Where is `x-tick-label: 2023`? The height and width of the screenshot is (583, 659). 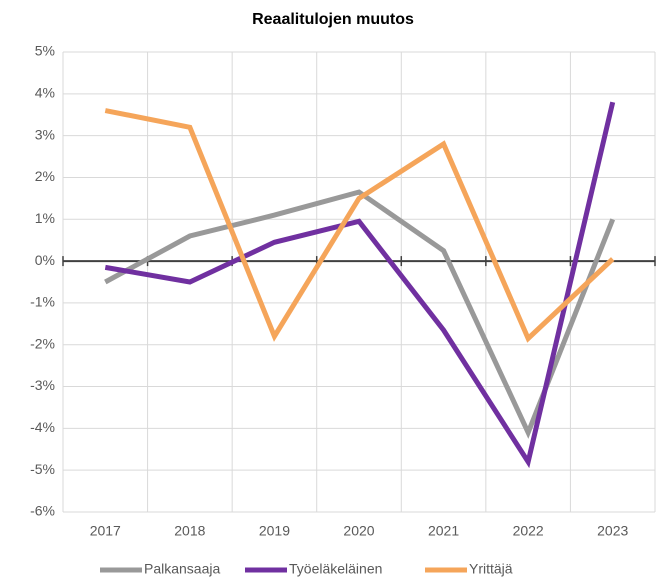
x-tick-label: 2023 is located at coordinates (612, 531).